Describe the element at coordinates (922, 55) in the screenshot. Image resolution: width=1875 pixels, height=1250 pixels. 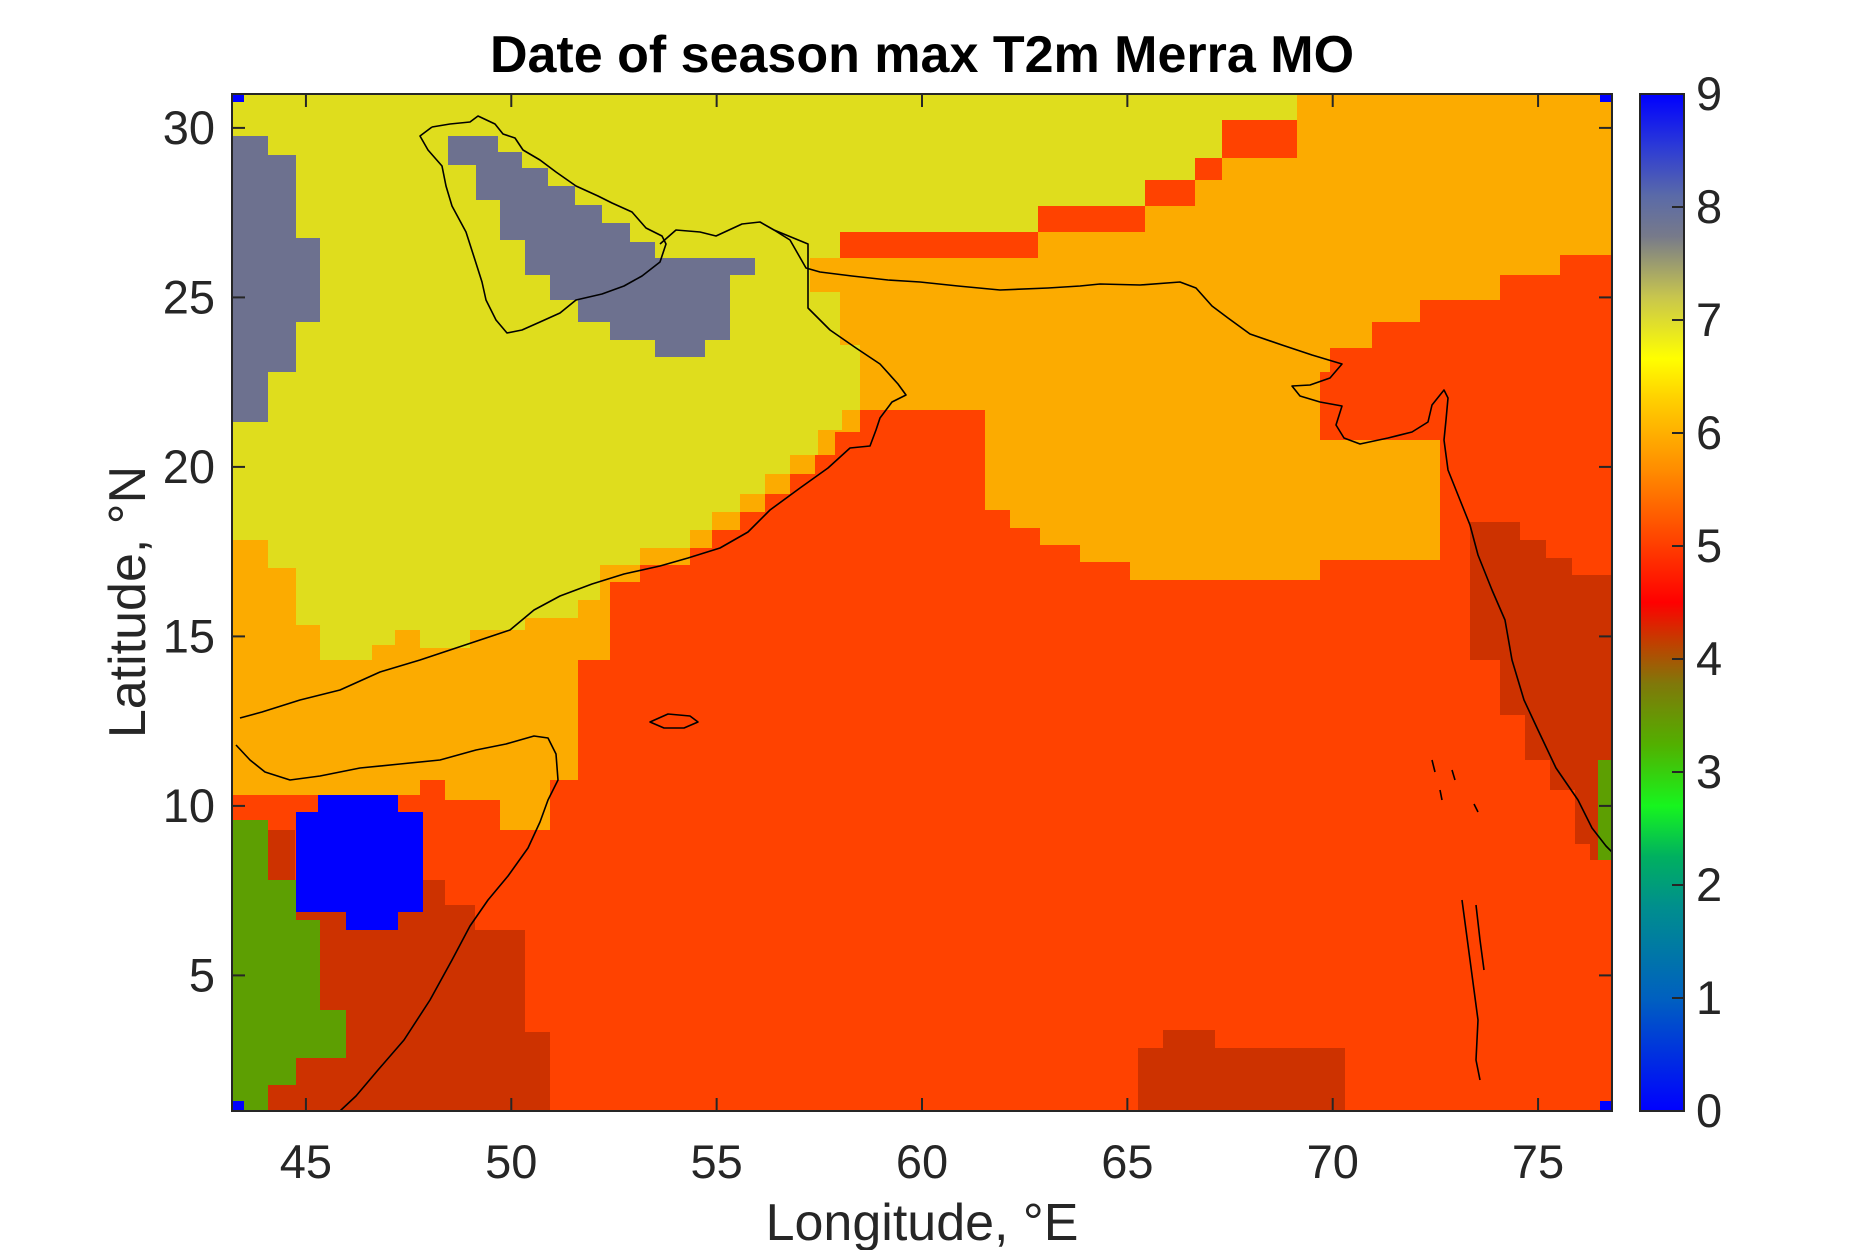
I see `chart-title: Date of season max T2m Merra MO` at that location.